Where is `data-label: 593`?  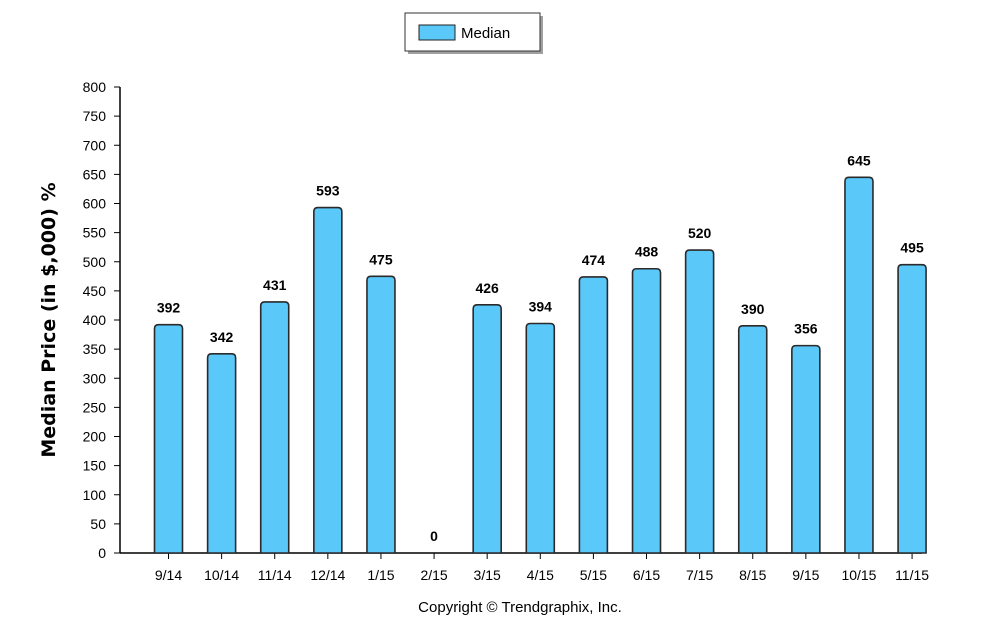
data-label: 593 is located at coordinates (328, 191).